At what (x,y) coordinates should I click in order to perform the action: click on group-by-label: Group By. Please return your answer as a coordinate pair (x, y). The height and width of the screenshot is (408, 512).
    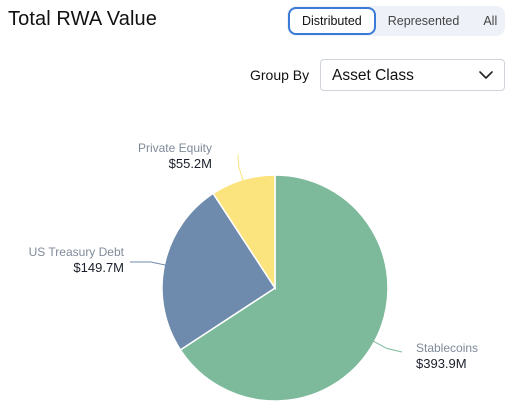
    Looking at the image, I should click on (280, 75).